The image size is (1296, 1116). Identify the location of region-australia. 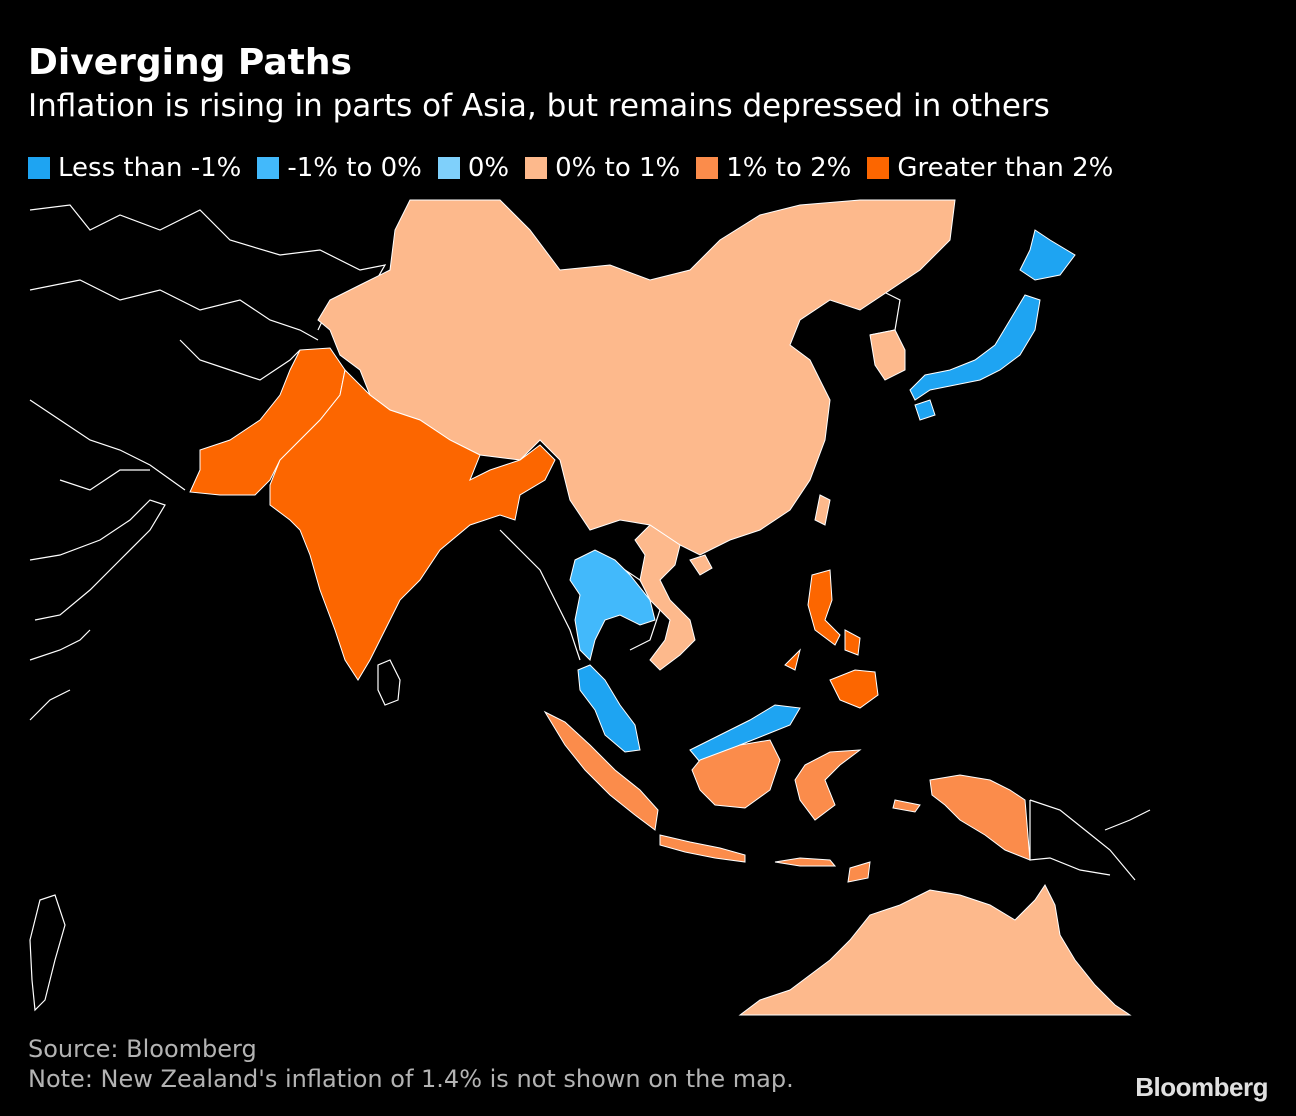
(935, 950).